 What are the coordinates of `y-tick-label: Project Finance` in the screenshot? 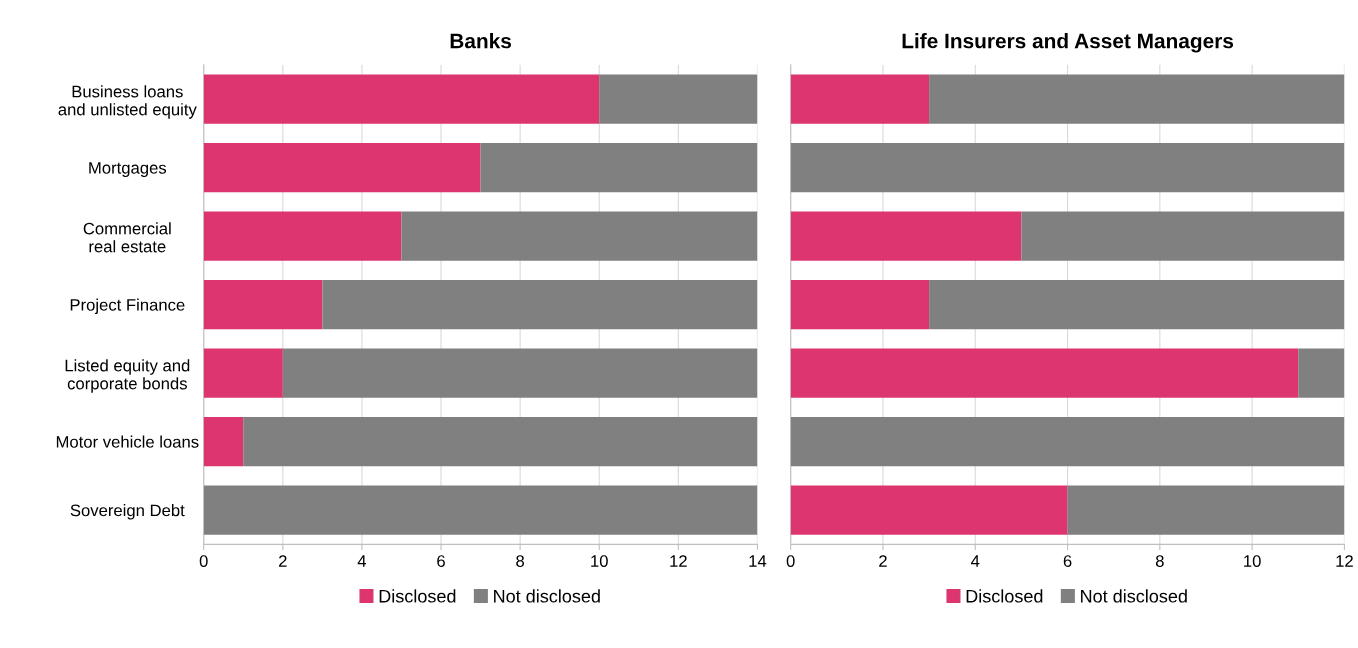 It's located at (127, 306).